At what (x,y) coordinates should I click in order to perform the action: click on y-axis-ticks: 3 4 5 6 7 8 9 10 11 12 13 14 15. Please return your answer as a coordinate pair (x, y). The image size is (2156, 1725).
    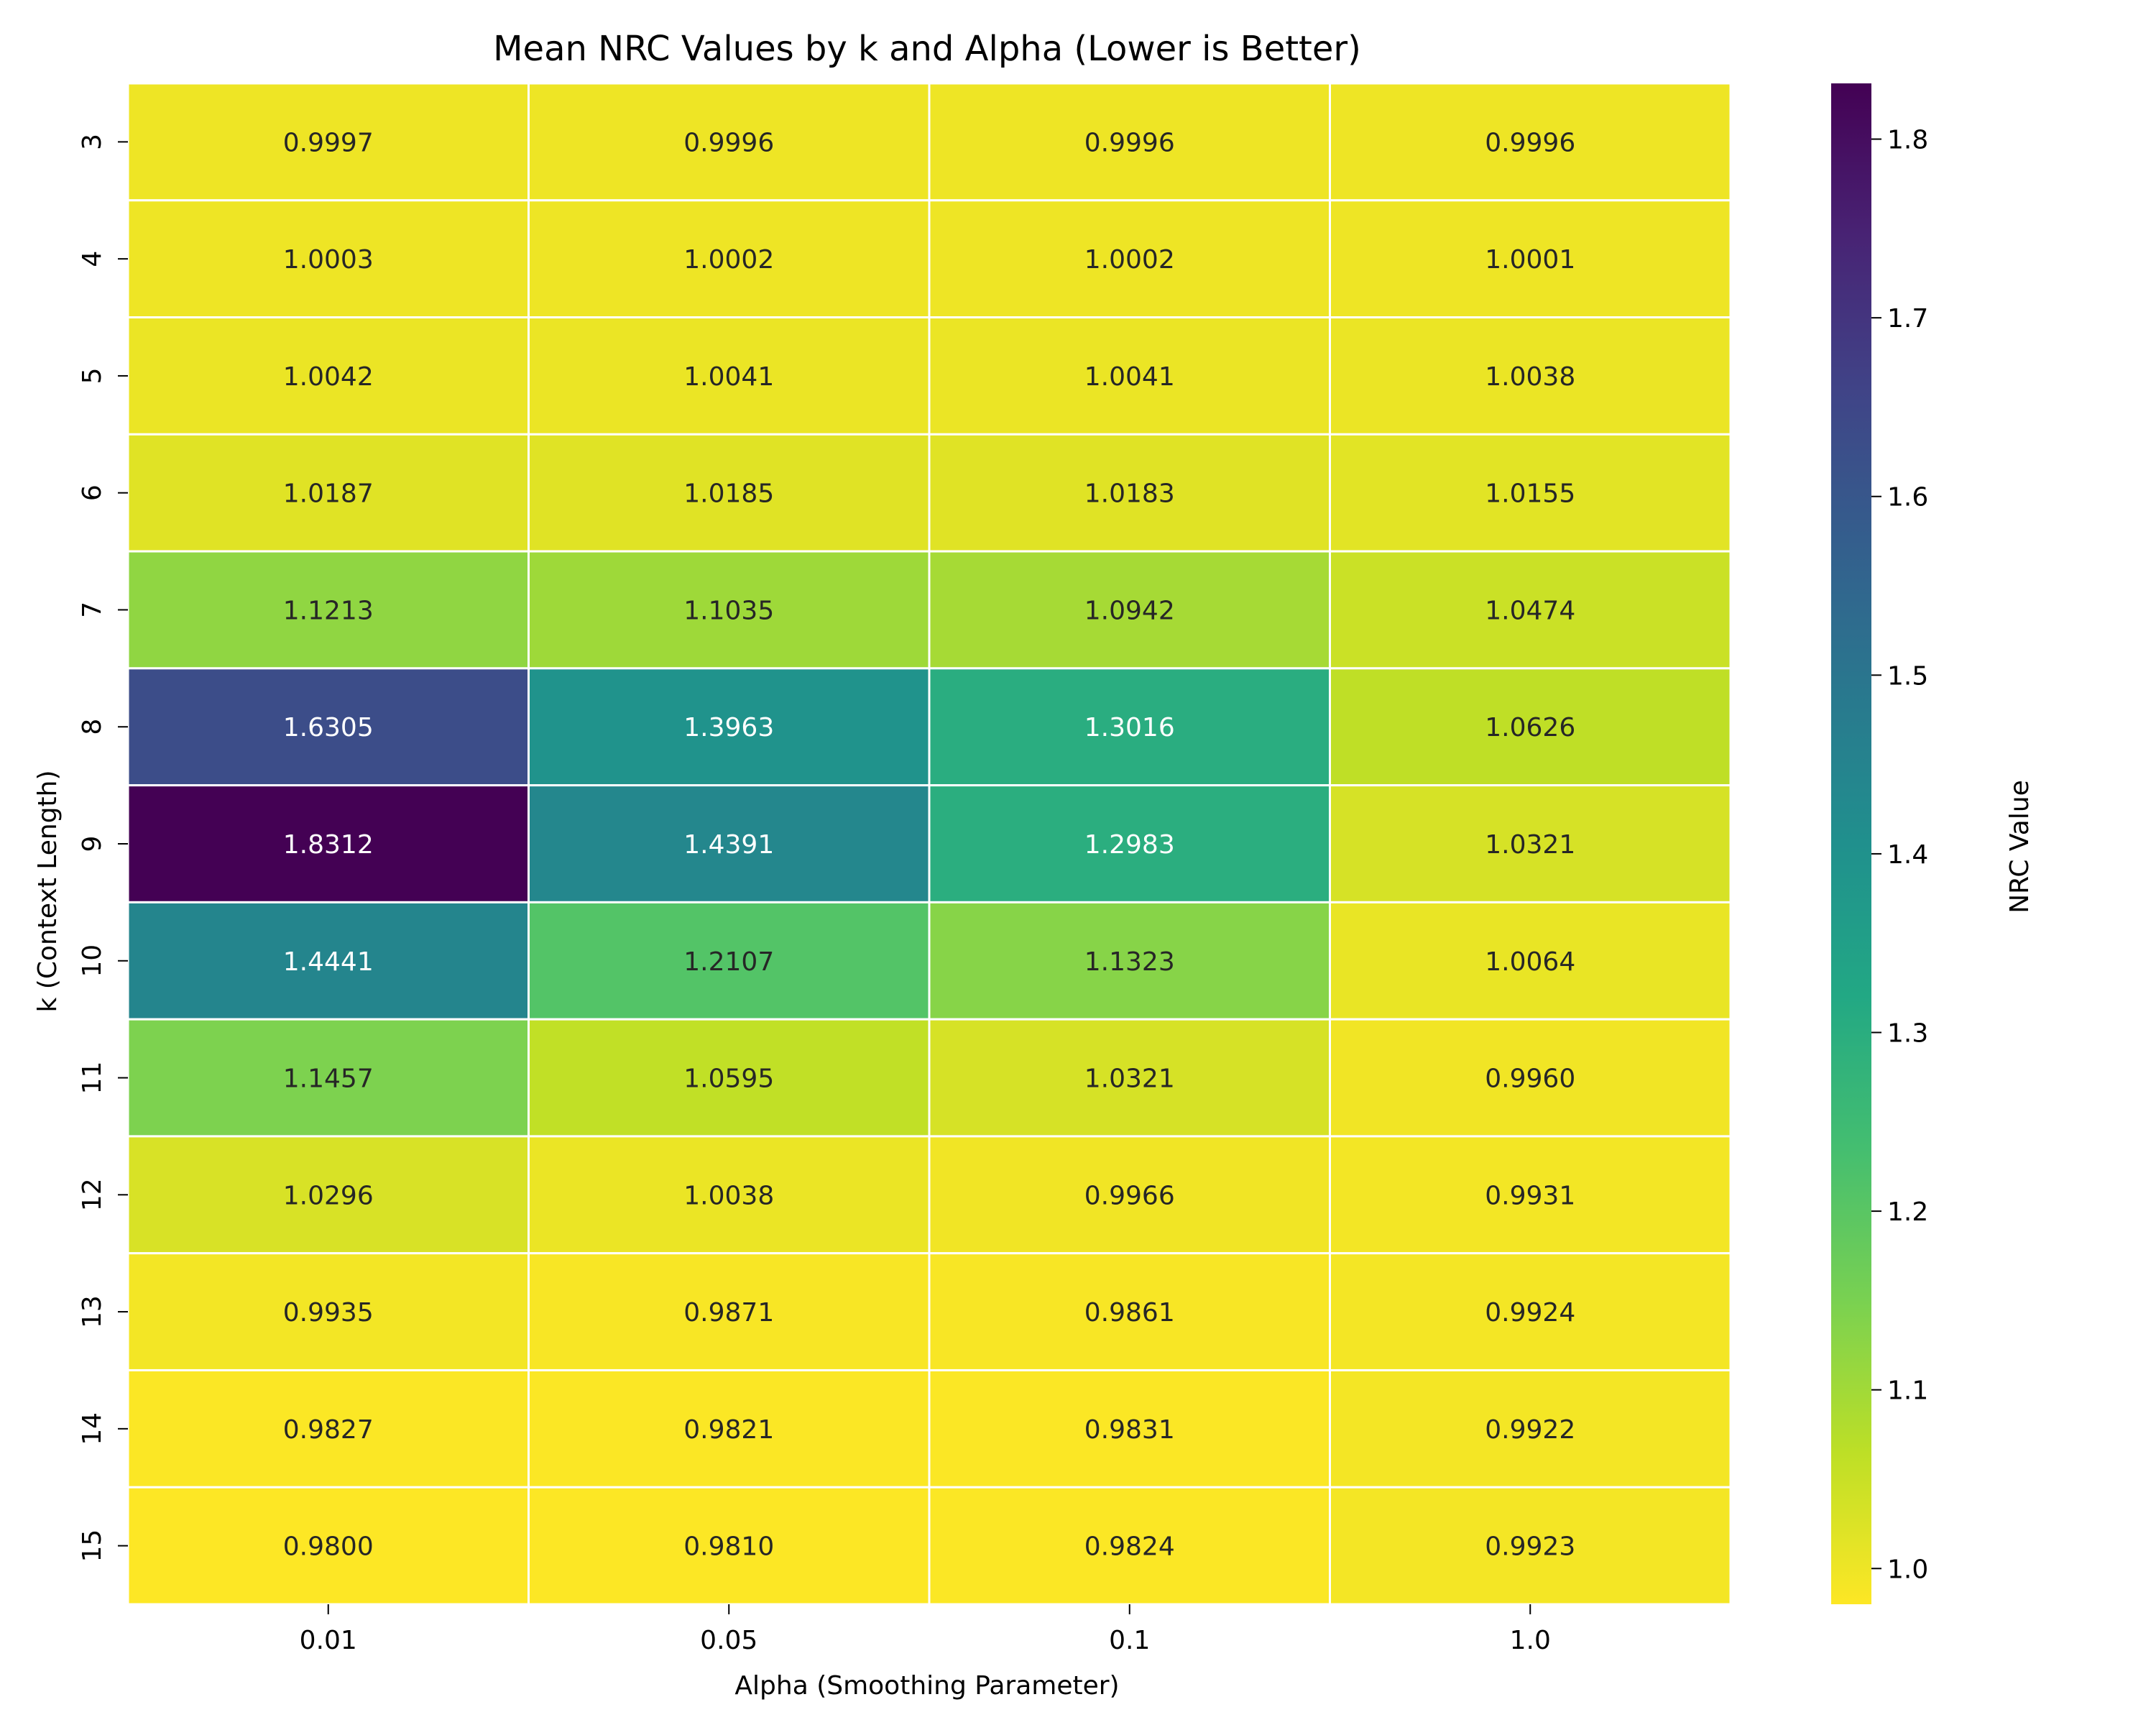
    Looking at the image, I should click on (103, 848).